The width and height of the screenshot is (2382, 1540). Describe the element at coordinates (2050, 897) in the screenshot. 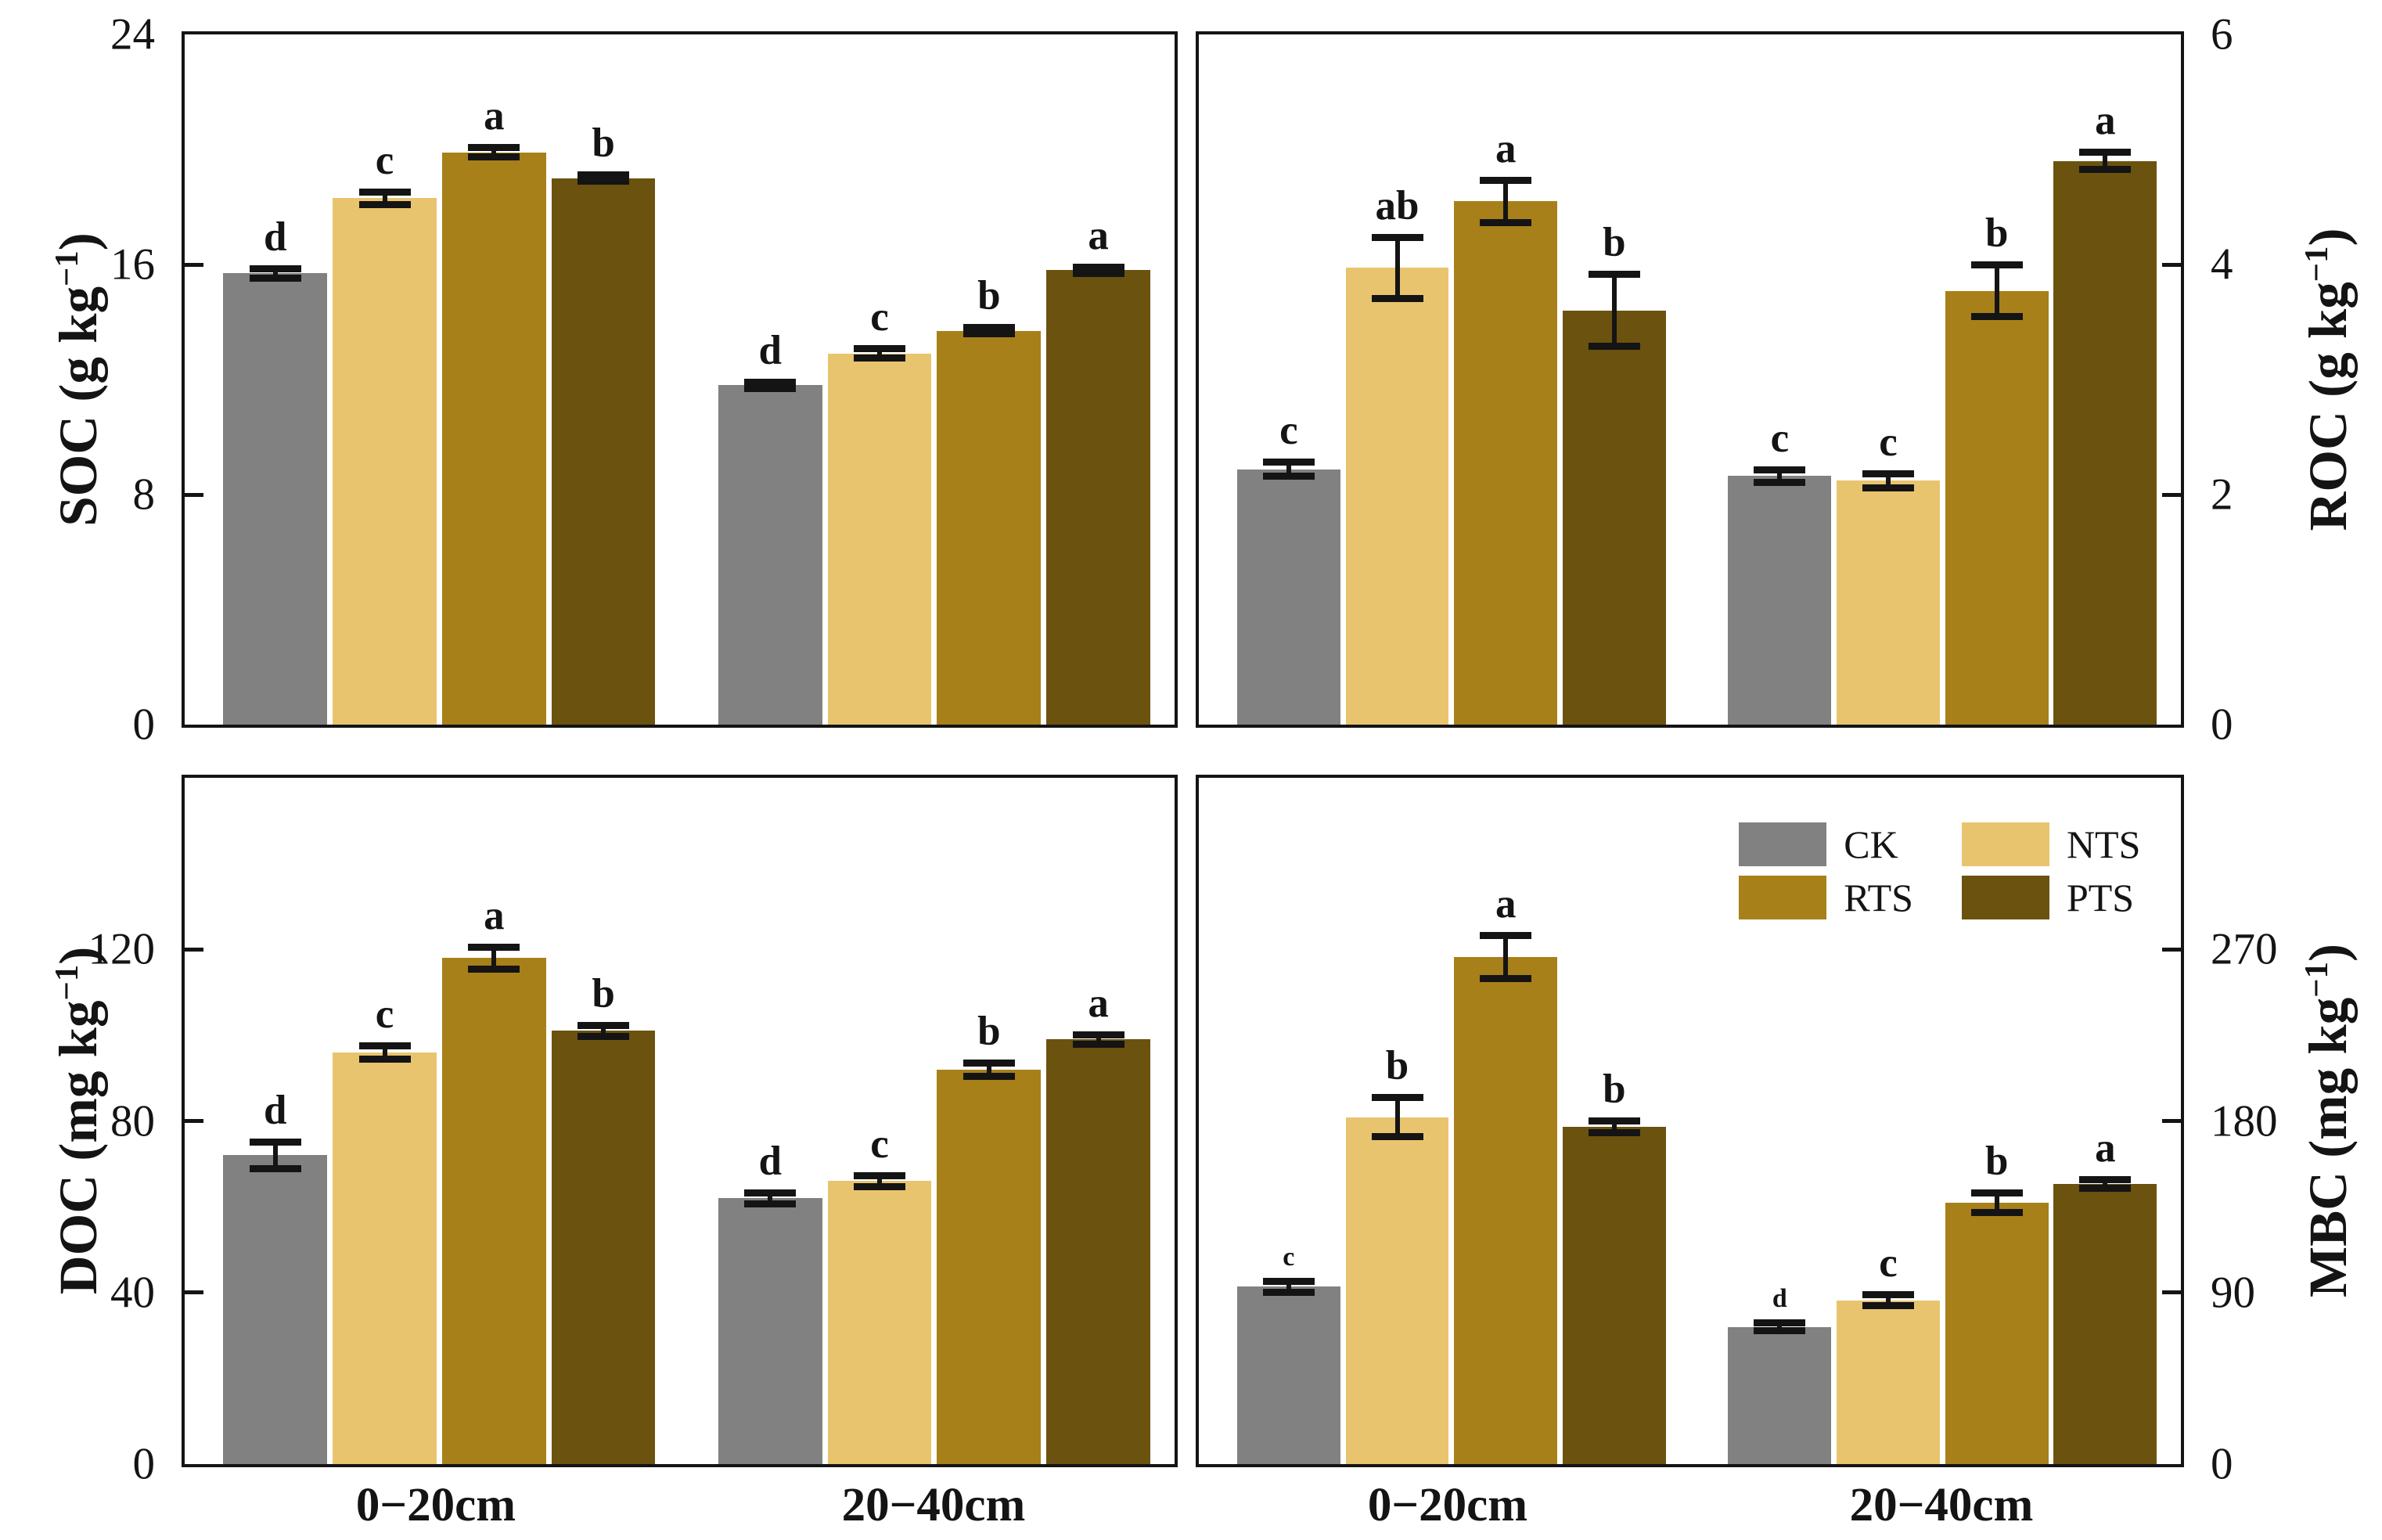

I see `legend-item-pts: PTS` at that location.